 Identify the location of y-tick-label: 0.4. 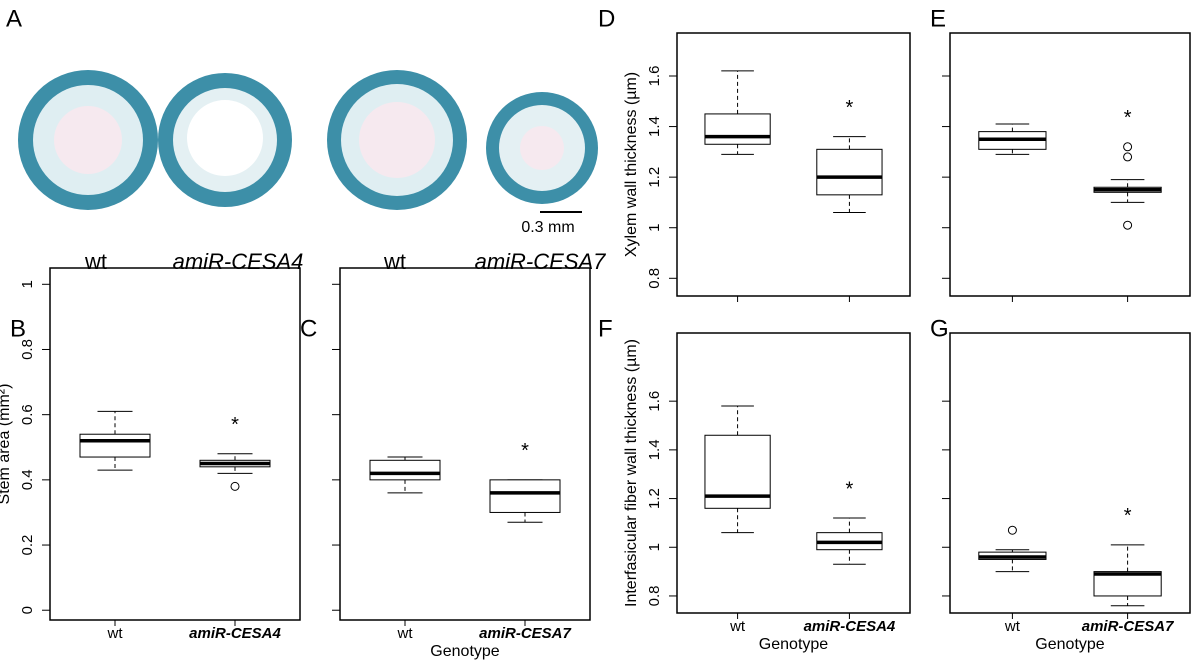
(27, 479).